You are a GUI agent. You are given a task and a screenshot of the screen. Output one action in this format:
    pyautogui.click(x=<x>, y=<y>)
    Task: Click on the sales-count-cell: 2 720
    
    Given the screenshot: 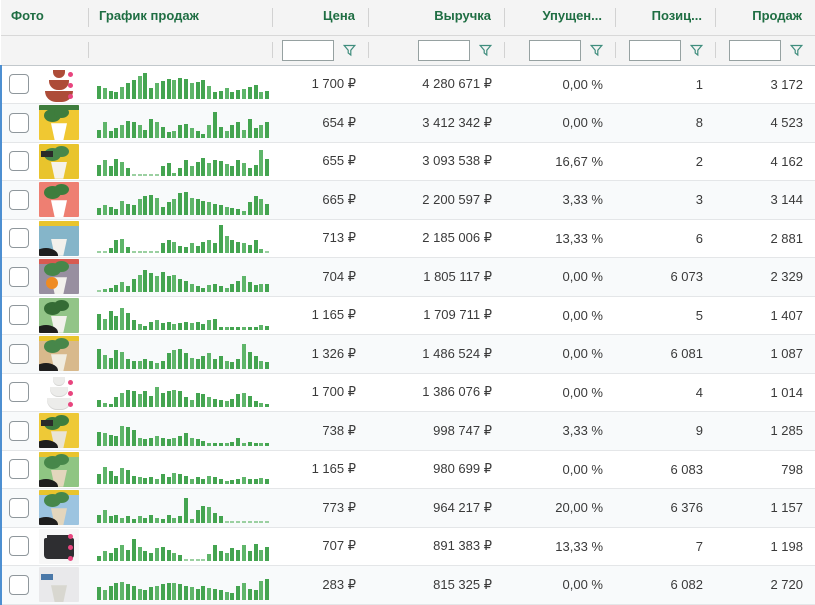 What is the action you would take?
    pyautogui.click(x=765, y=585)
    